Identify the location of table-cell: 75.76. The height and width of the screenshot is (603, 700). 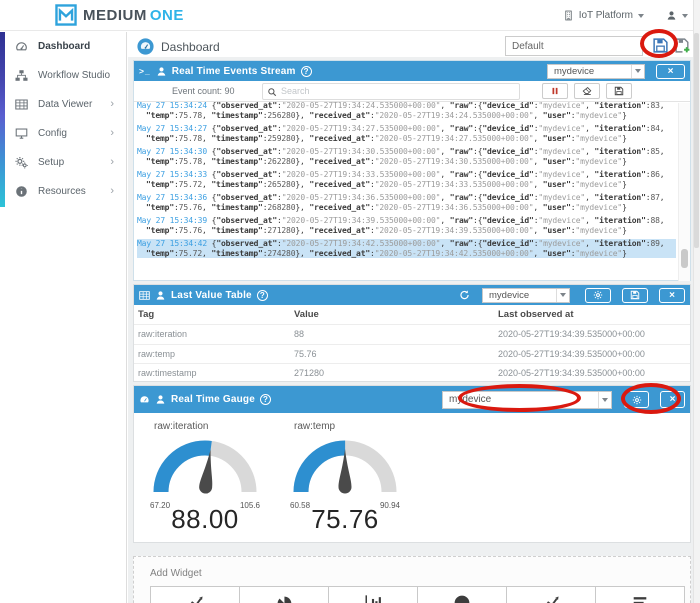
(305, 353).